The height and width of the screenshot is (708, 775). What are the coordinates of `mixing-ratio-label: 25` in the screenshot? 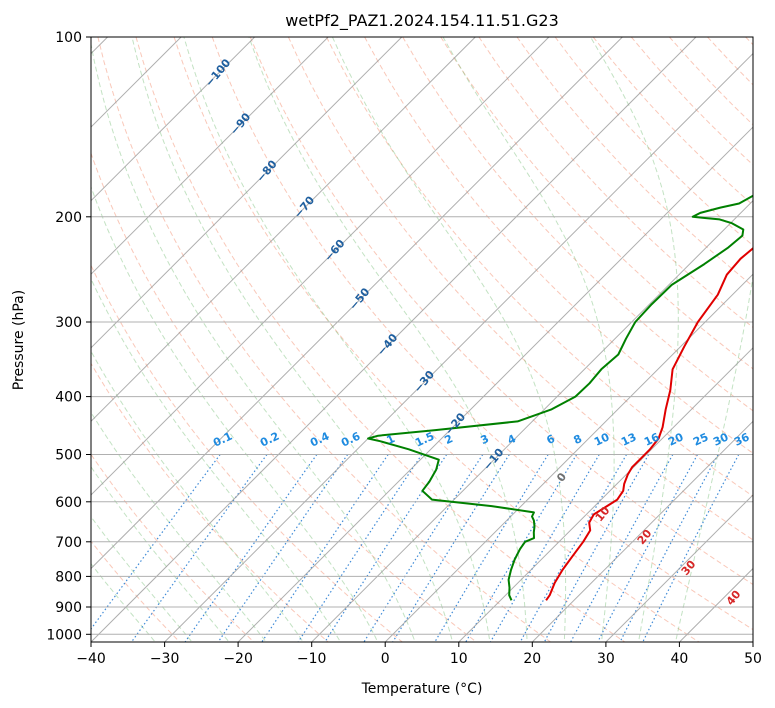 It's located at (700, 439).